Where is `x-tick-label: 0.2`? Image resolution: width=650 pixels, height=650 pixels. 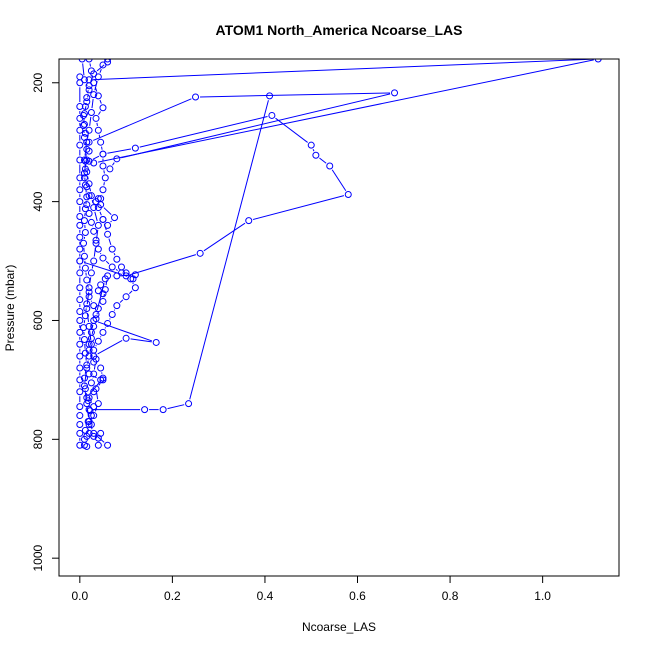 x-tick-label: 0.2 is located at coordinates (172, 596).